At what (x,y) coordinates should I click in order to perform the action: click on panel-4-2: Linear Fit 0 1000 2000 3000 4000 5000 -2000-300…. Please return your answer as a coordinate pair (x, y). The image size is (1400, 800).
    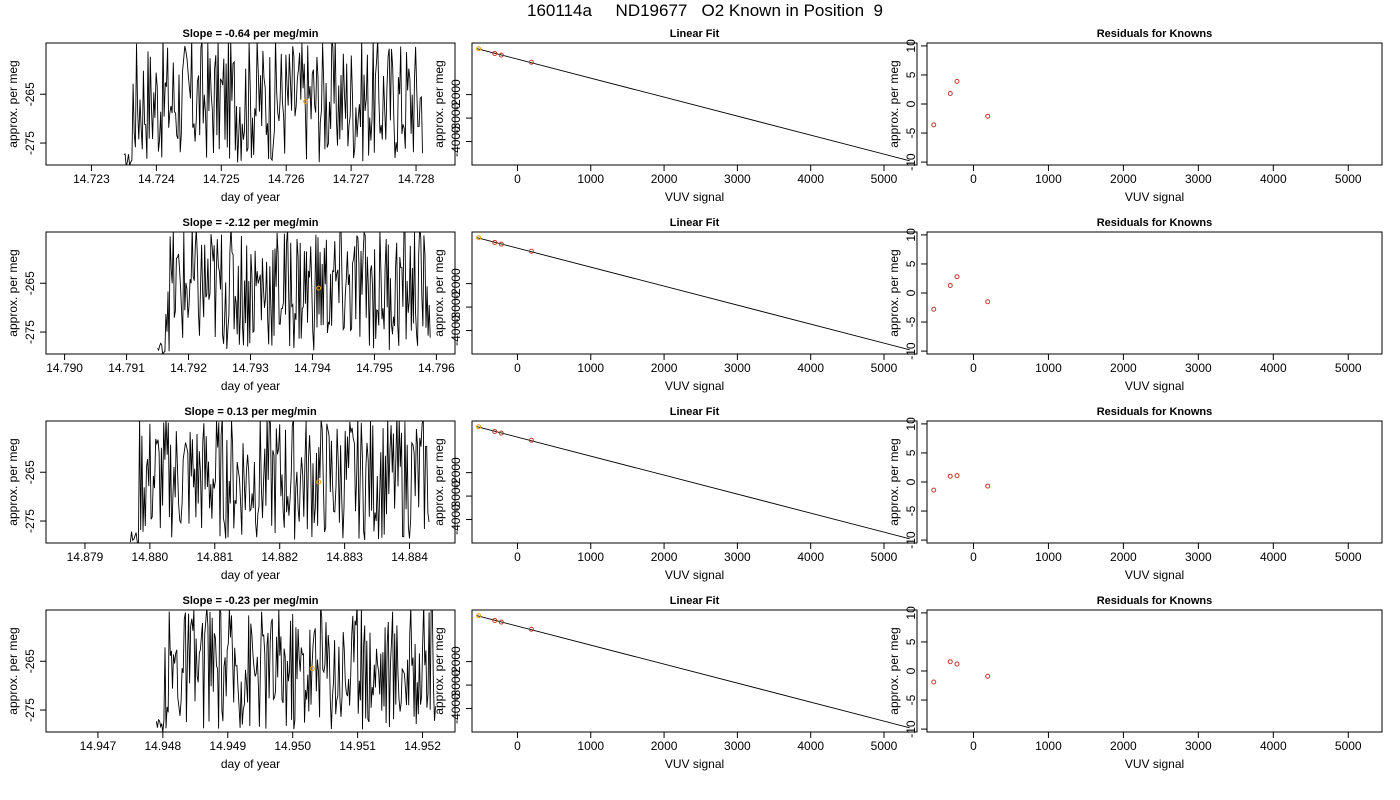
    Looking at the image, I should click on (675, 683).